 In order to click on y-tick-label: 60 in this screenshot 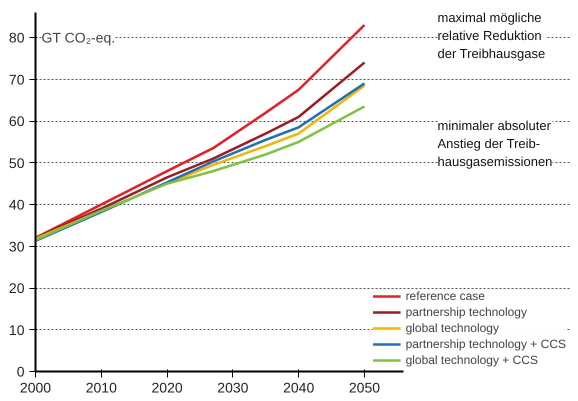, I will do `click(16, 121)`.